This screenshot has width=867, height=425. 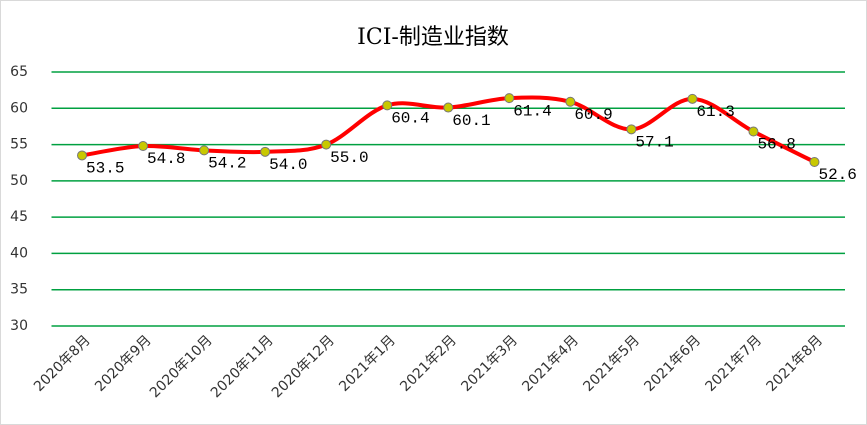 I want to click on y-tick-label: 45, so click(x=19, y=217).